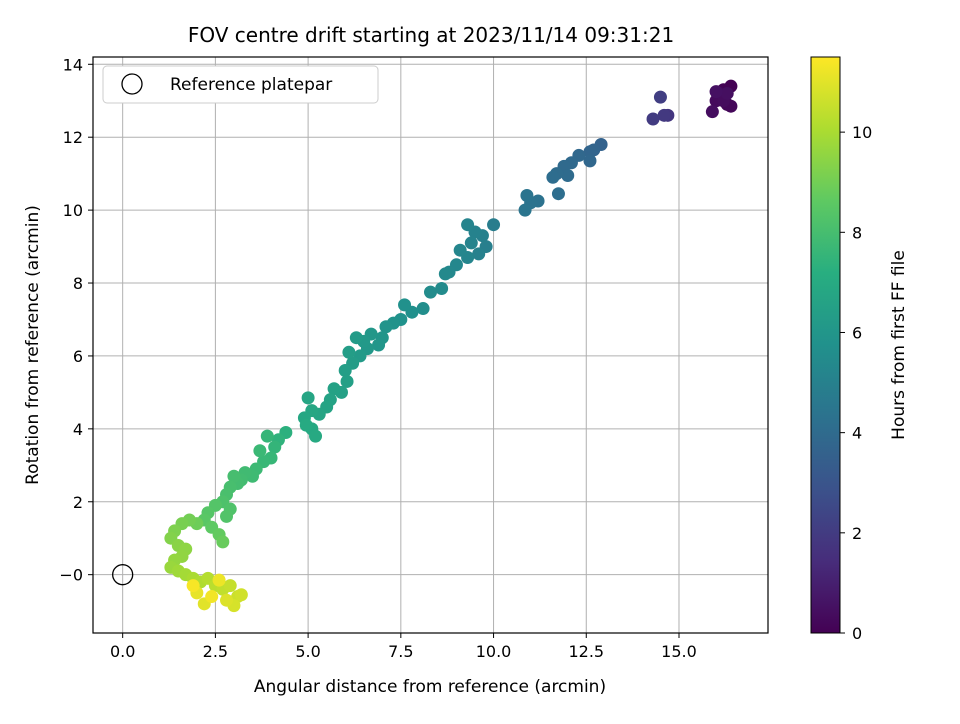  I want to click on y-tick-label: −0, so click(71, 575).